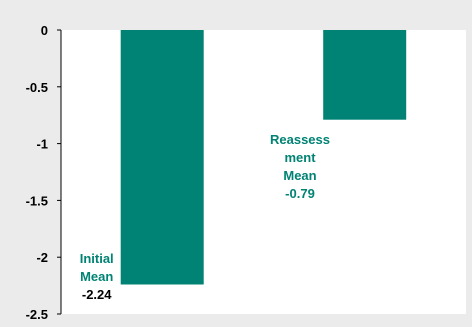  Describe the element at coordinates (300, 139) in the screenshot. I see `data-label-reassessment-line-1: Reassess` at that location.